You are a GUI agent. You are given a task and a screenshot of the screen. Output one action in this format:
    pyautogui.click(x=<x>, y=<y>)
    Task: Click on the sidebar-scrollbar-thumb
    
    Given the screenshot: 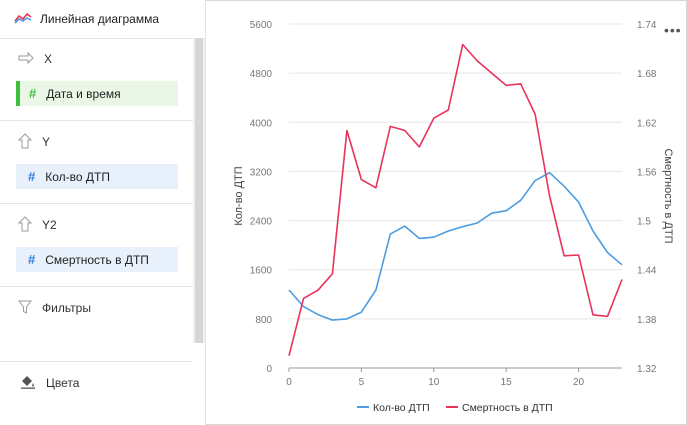 What is the action you would take?
    pyautogui.click(x=199, y=190)
    